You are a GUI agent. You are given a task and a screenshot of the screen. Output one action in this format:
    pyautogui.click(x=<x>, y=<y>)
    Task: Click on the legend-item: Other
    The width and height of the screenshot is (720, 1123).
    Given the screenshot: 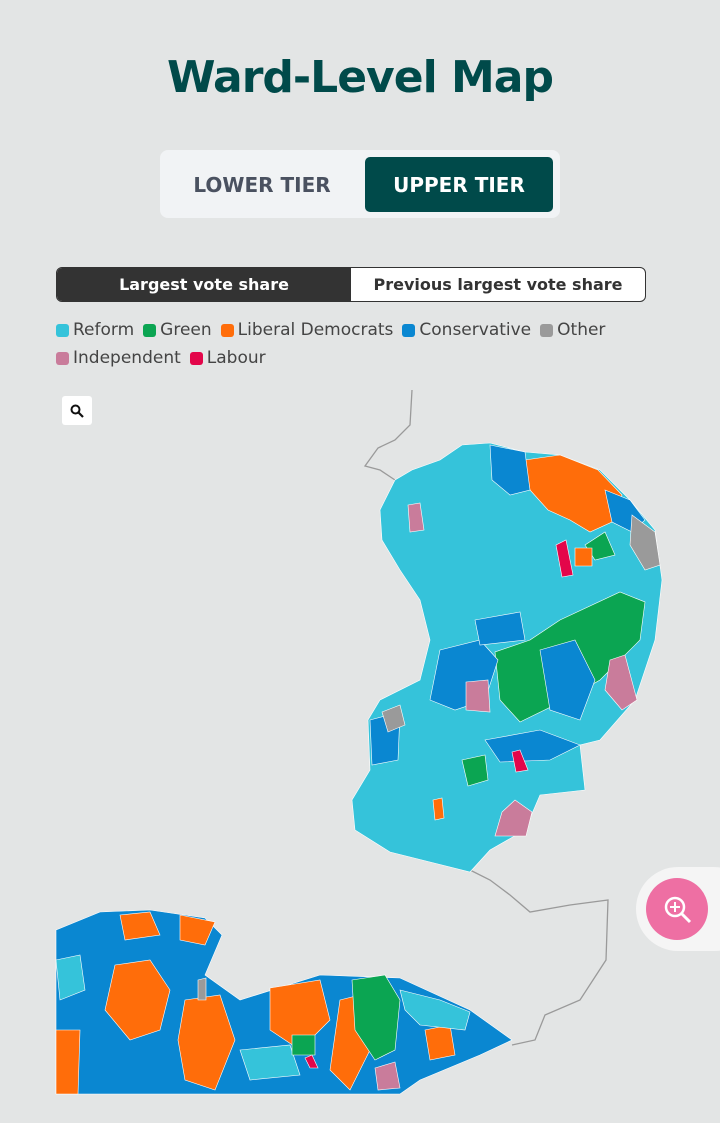 What is the action you would take?
    pyautogui.click(x=572, y=330)
    